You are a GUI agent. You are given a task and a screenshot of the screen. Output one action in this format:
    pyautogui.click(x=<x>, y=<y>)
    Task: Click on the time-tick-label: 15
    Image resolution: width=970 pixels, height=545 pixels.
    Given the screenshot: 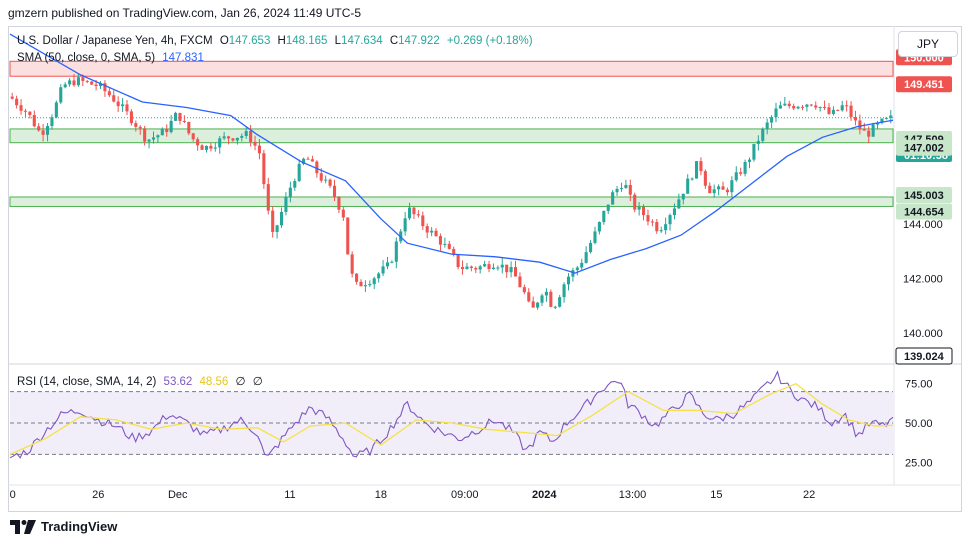 What is the action you would take?
    pyautogui.click(x=716, y=495)
    